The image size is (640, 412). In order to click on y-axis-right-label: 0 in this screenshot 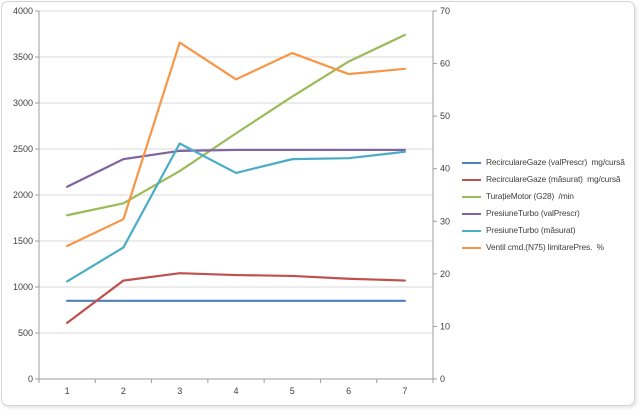, I will do `click(442, 379)`.